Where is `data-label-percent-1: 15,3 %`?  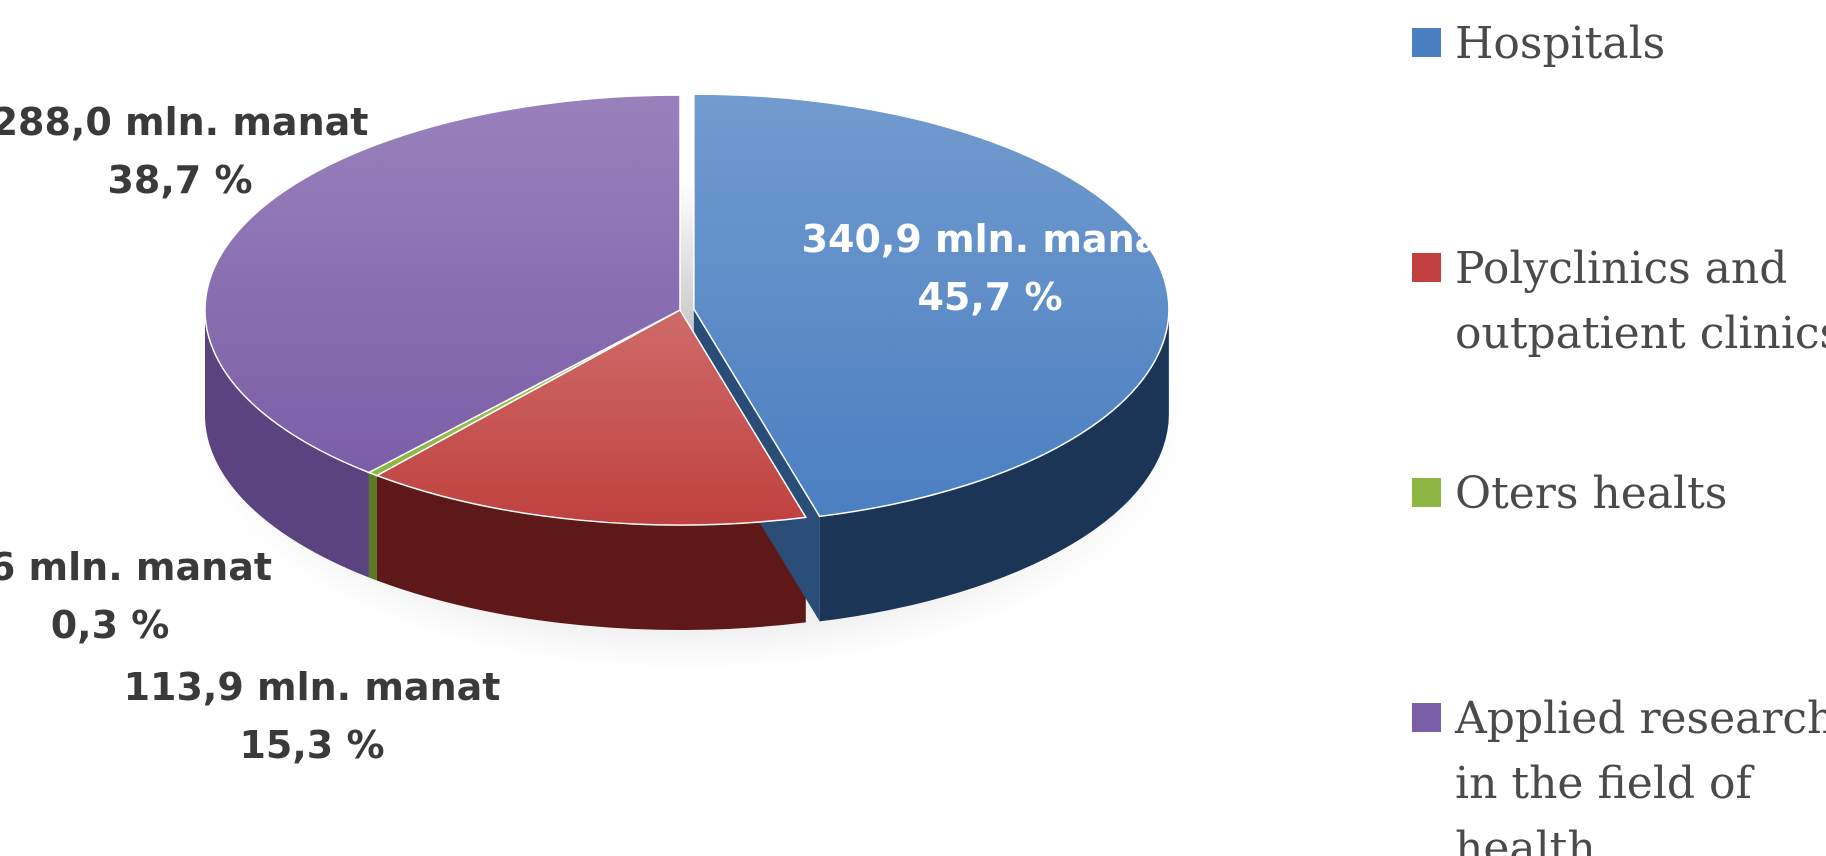 data-label-percent-1: 15,3 % is located at coordinates (311, 745).